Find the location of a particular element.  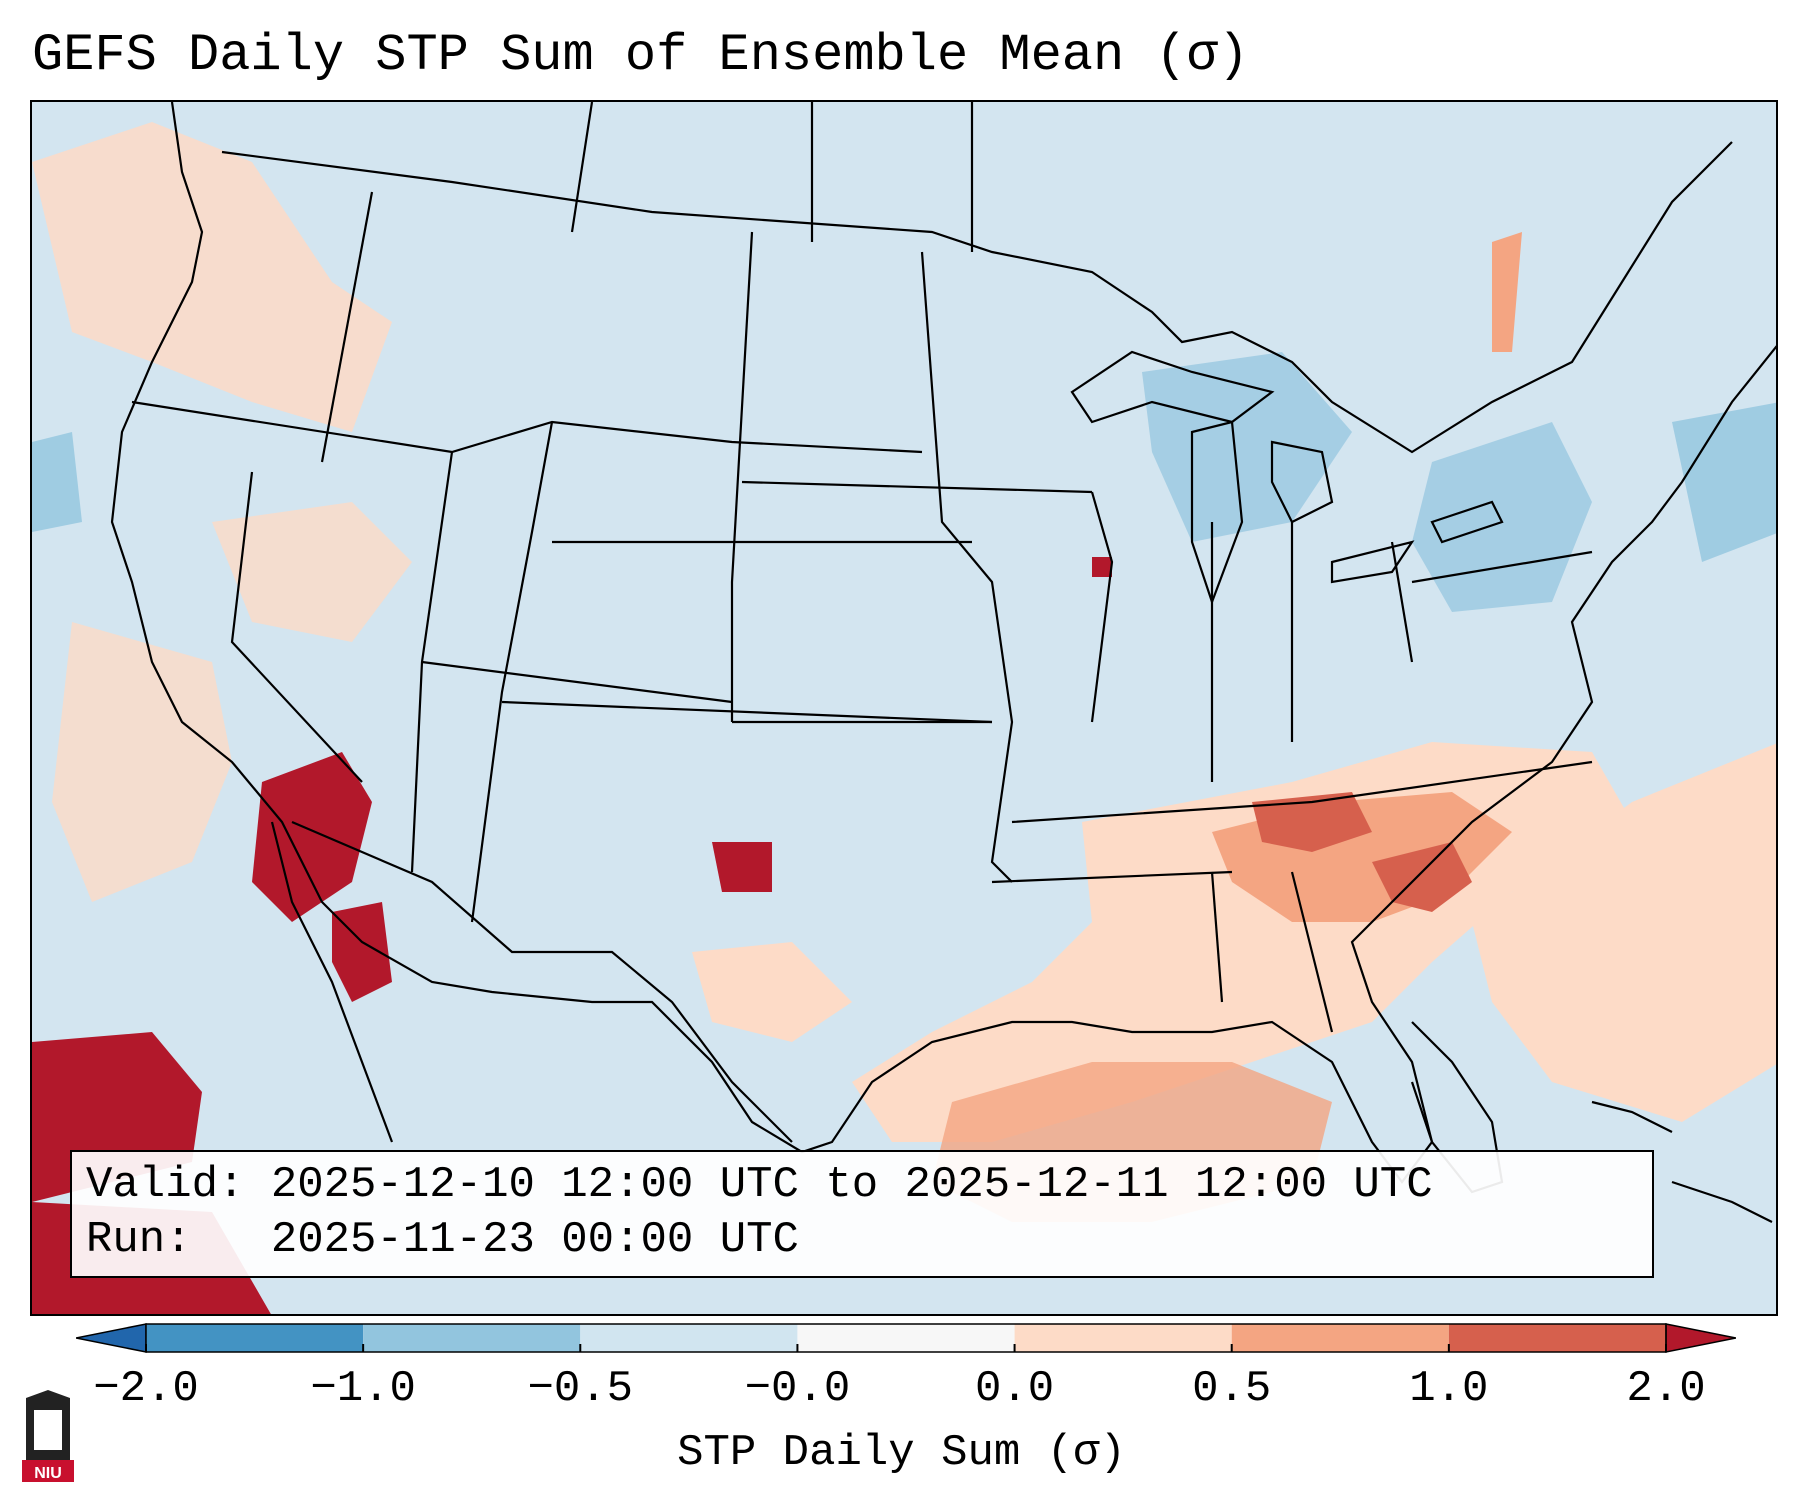

quebec-moderate-area is located at coordinates (1507, 292).